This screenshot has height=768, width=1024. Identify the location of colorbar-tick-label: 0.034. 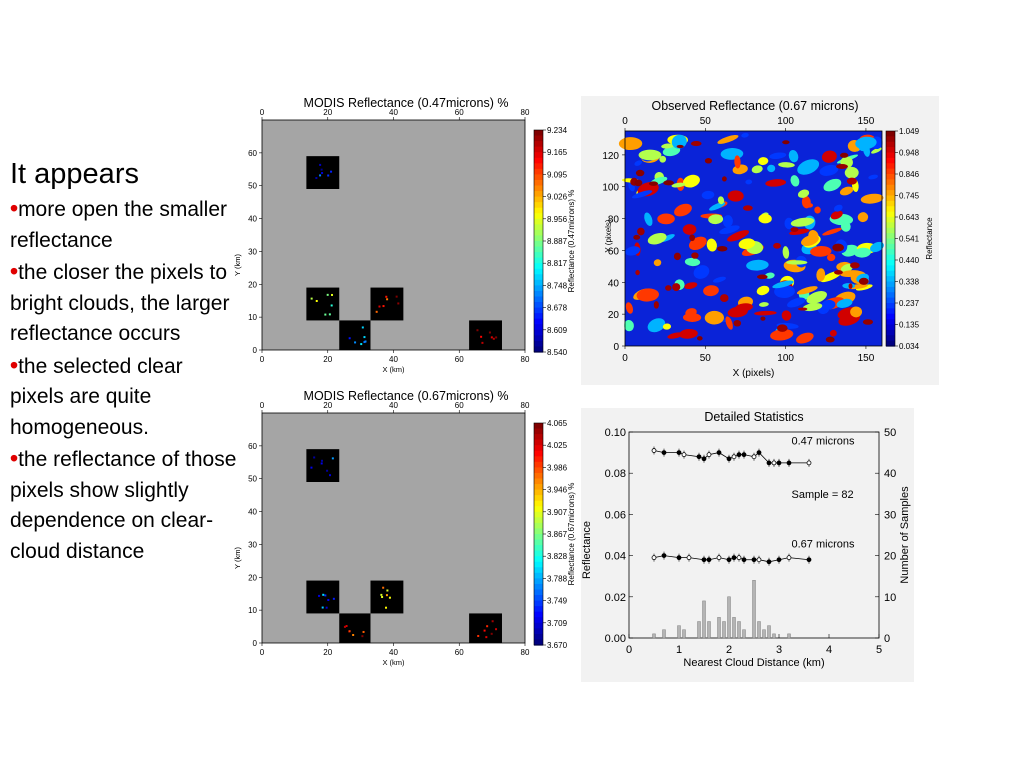
(909, 346).